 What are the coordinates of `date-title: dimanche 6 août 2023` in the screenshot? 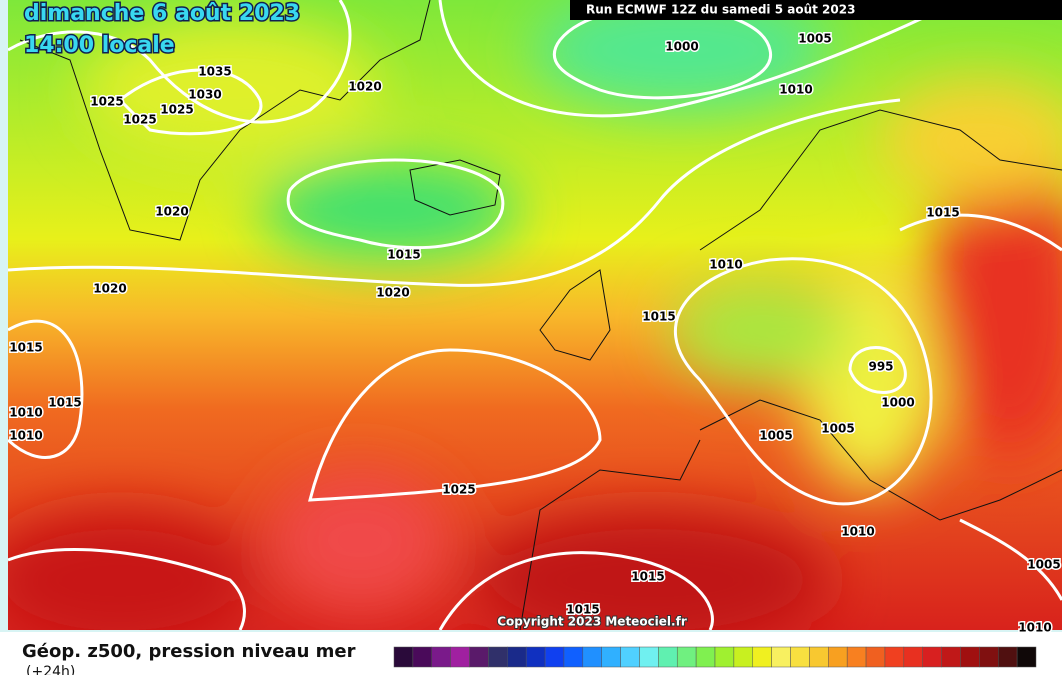 It's located at (162, 13).